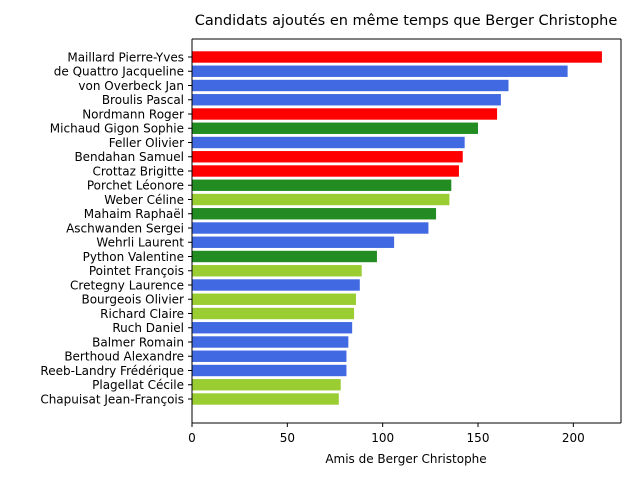 The width and height of the screenshot is (640, 480). I want to click on y-tick-label: Bourgeois Olivier, so click(132, 300).